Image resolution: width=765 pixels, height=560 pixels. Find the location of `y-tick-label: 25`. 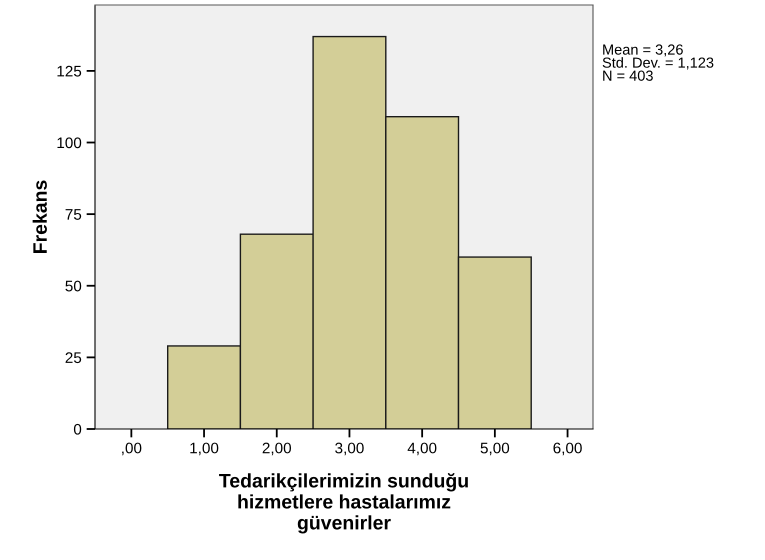

y-tick-label: 25 is located at coordinates (74, 358).